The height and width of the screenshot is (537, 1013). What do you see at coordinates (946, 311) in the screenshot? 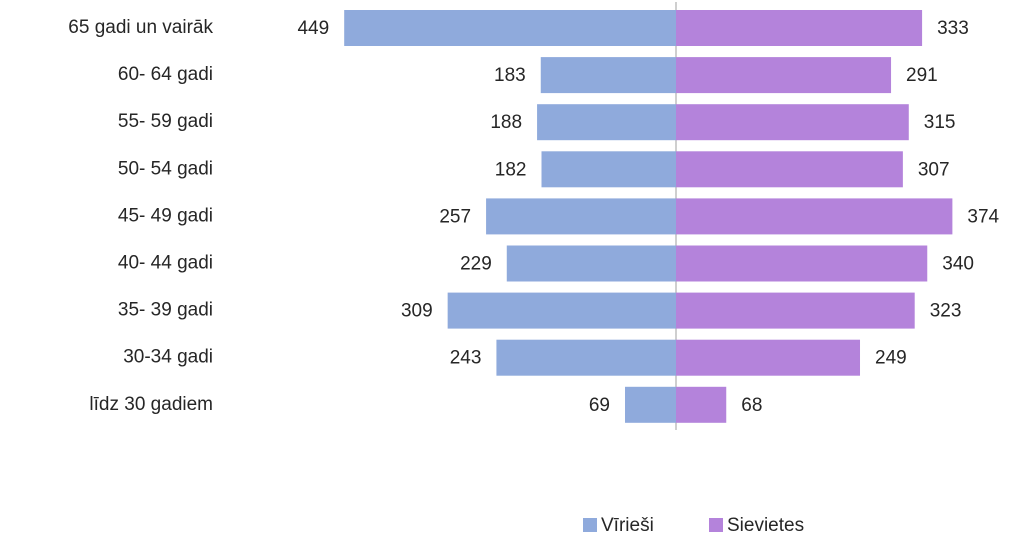
I see `value-label: 323` at bounding box center [946, 311].